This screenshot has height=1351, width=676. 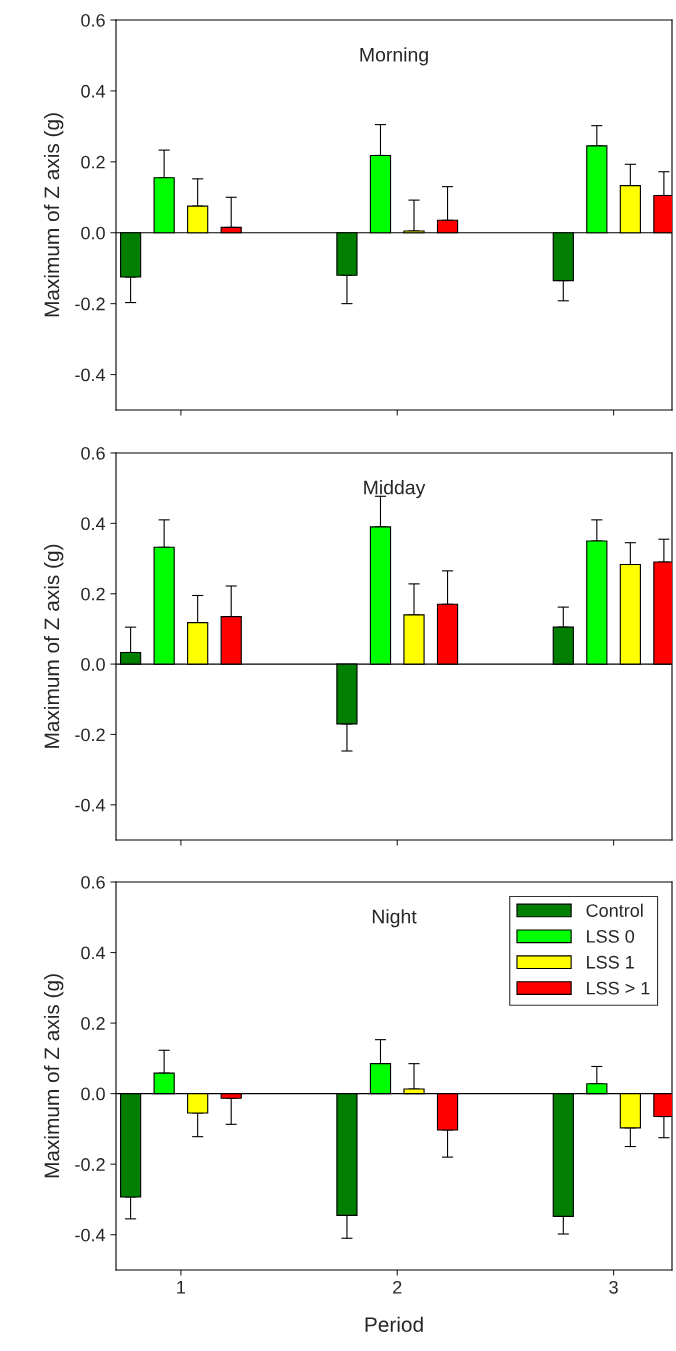 What do you see at coordinates (610, 962) in the screenshot?
I see `legend-label: LSS 1` at bounding box center [610, 962].